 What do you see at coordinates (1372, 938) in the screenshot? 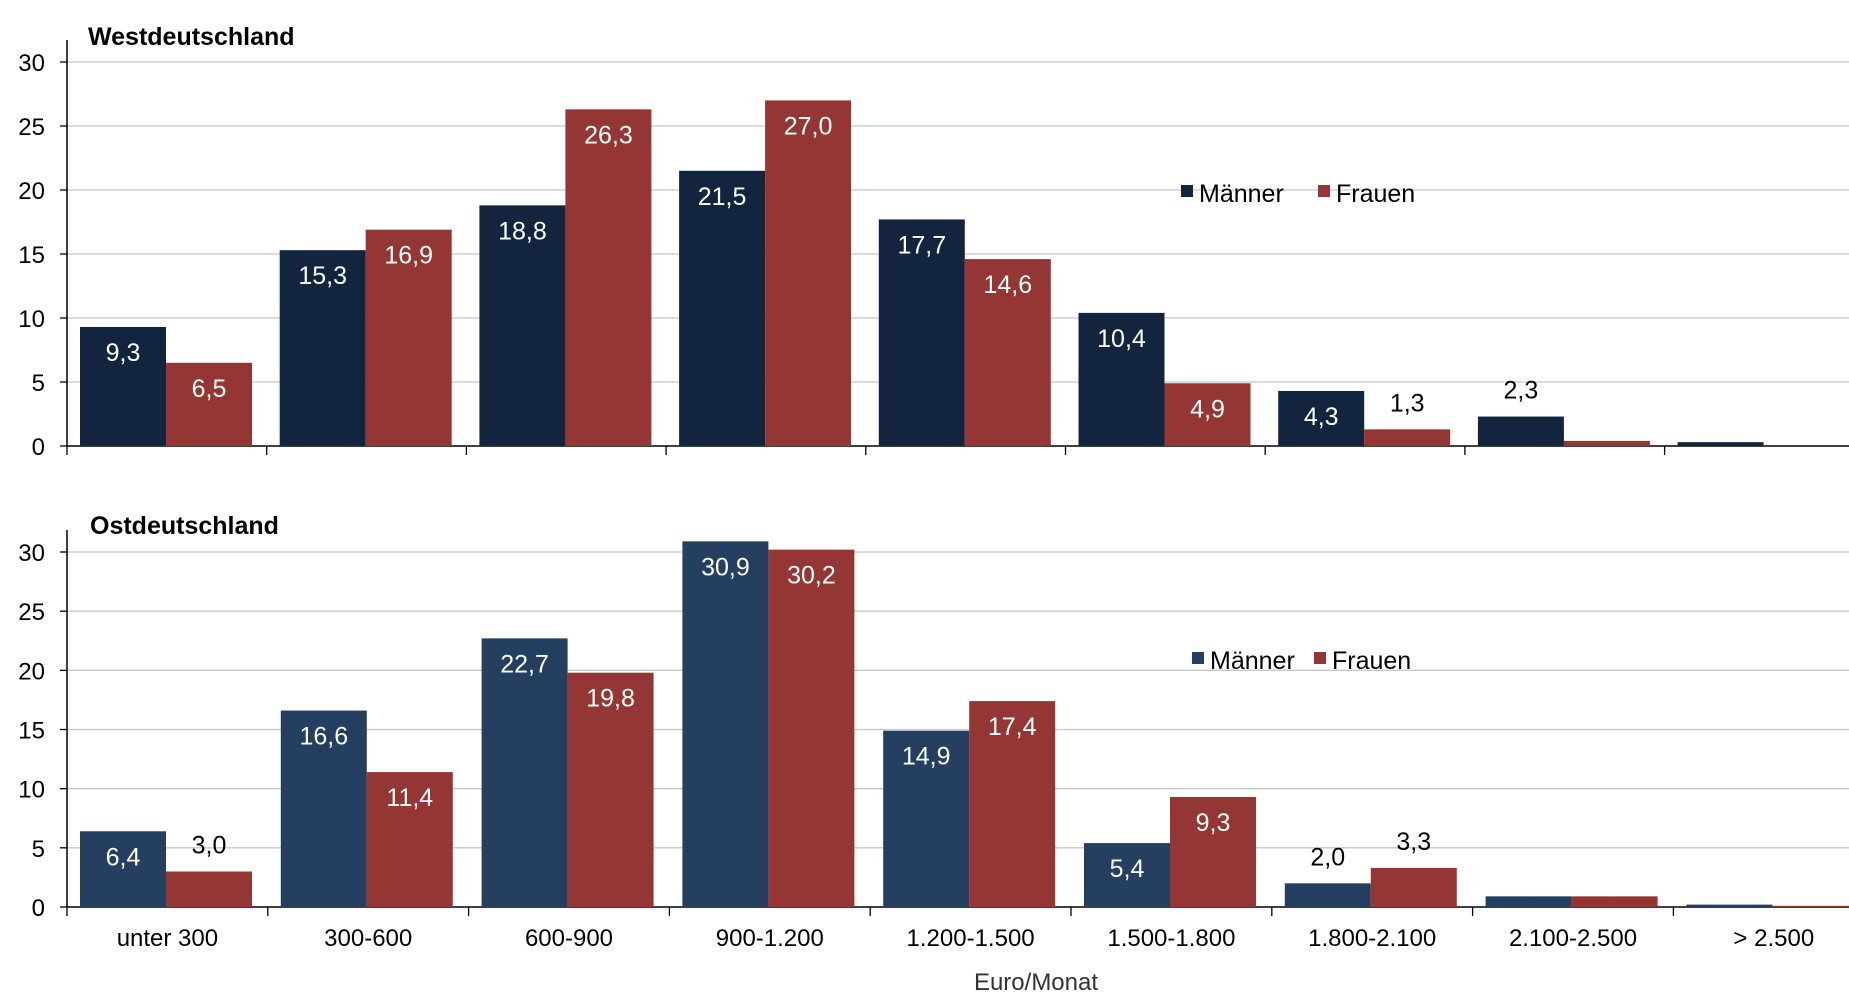
I see `x-category-label: 1.800-2.100` at bounding box center [1372, 938].